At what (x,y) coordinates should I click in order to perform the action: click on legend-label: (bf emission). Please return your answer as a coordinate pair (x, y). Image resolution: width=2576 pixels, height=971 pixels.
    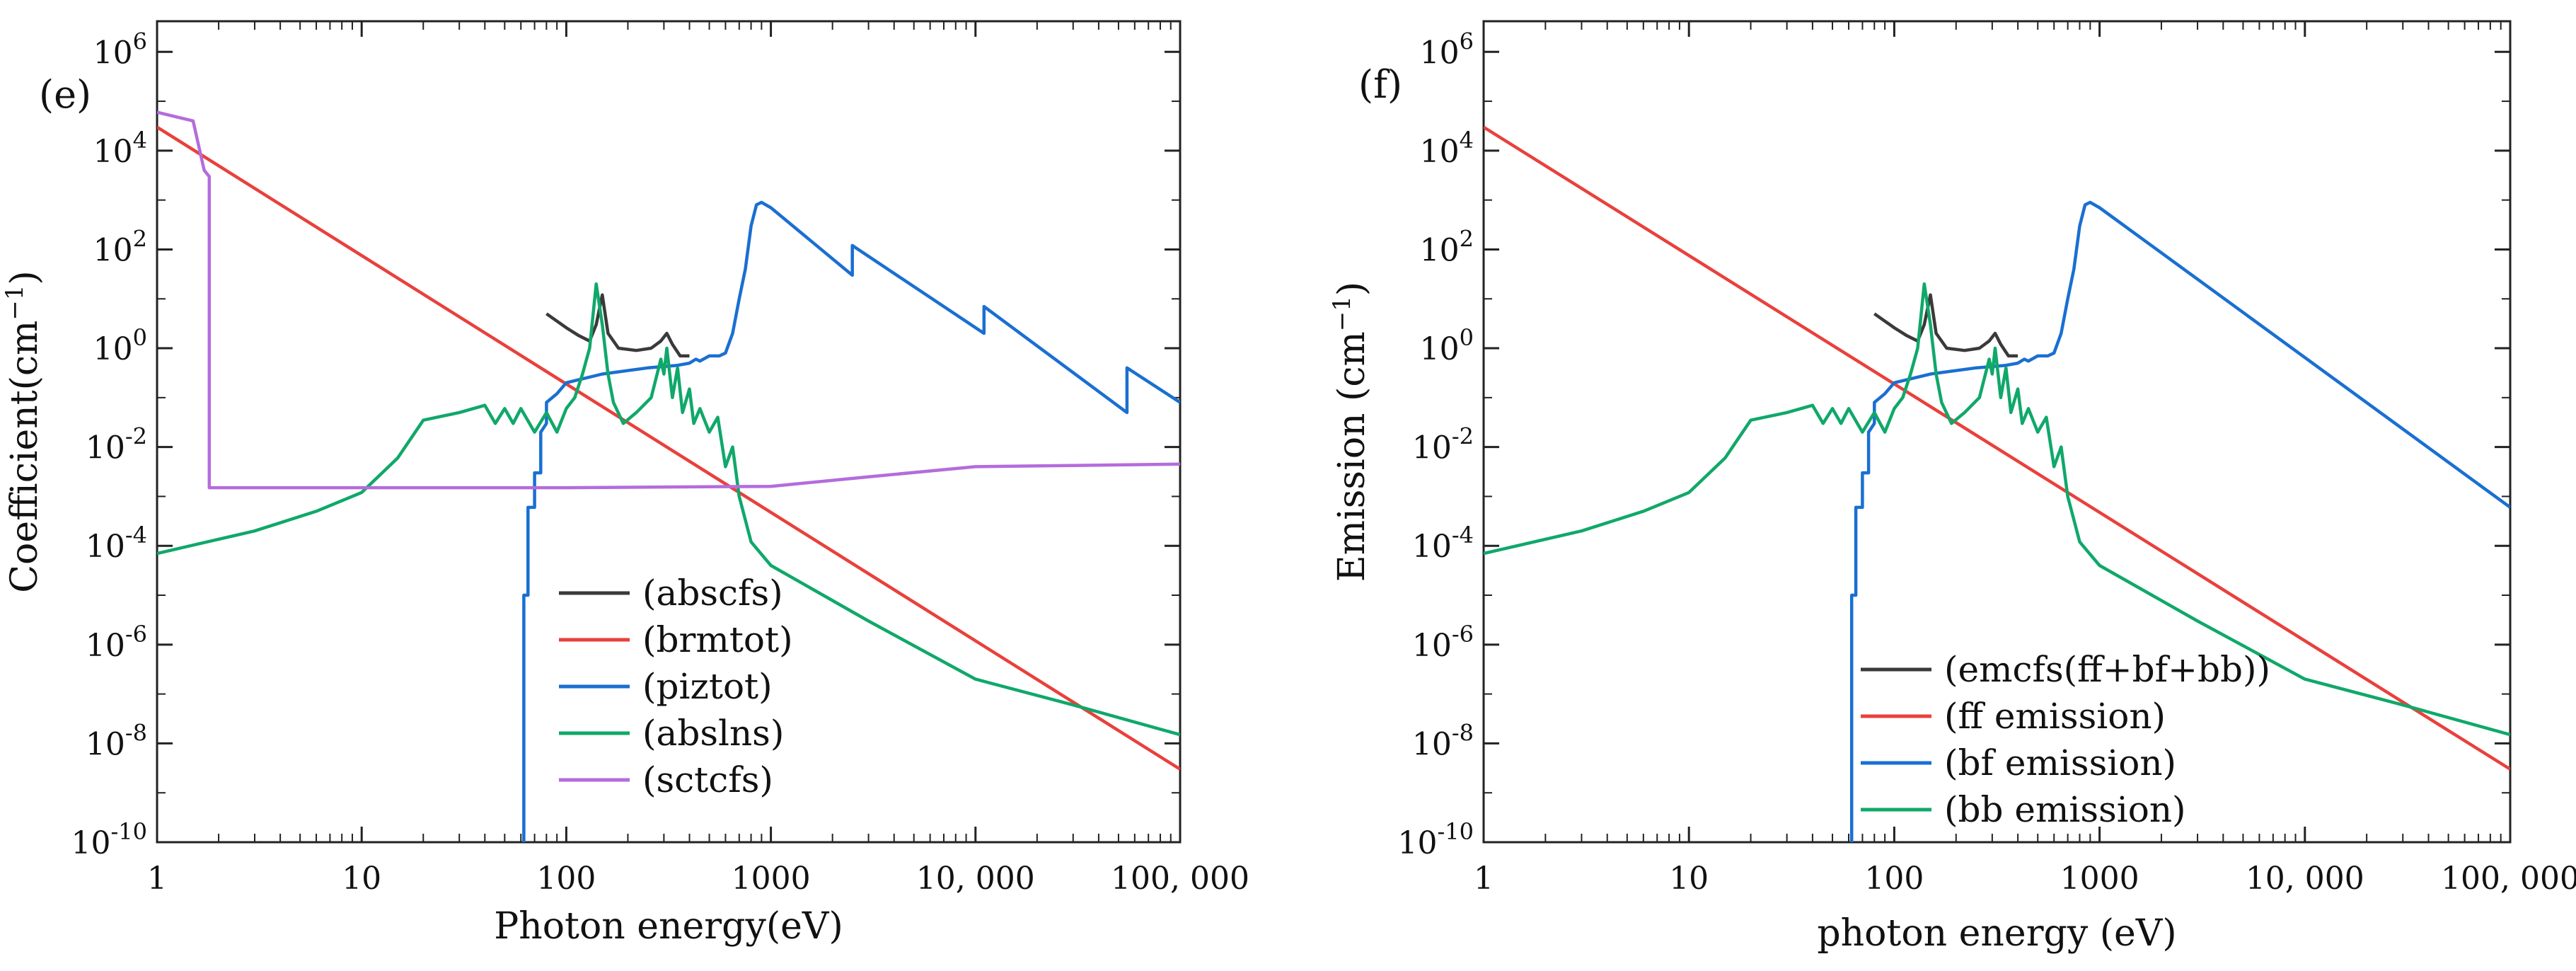
    Looking at the image, I should click on (2060, 762).